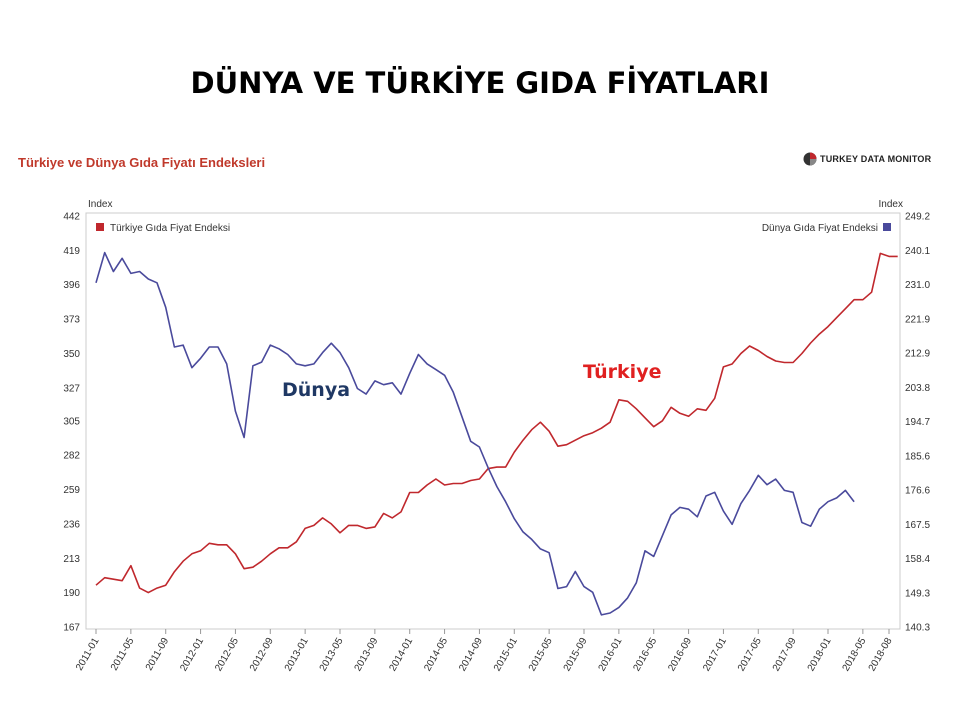 This screenshot has height=720, width=960. I want to click on right-tick-label: 158.4, so click(917, 559).